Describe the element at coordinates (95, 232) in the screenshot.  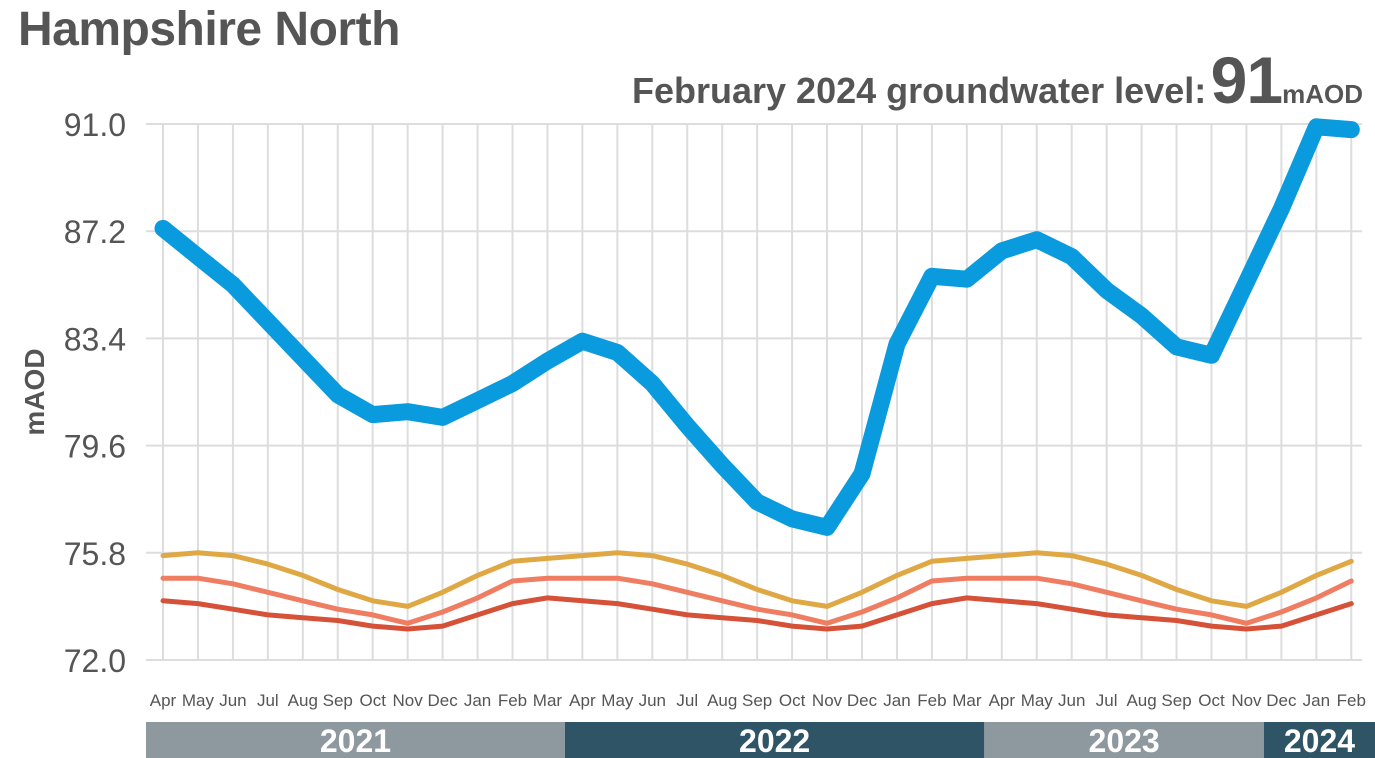
I see `y-tick-label: 87.2` at that location.